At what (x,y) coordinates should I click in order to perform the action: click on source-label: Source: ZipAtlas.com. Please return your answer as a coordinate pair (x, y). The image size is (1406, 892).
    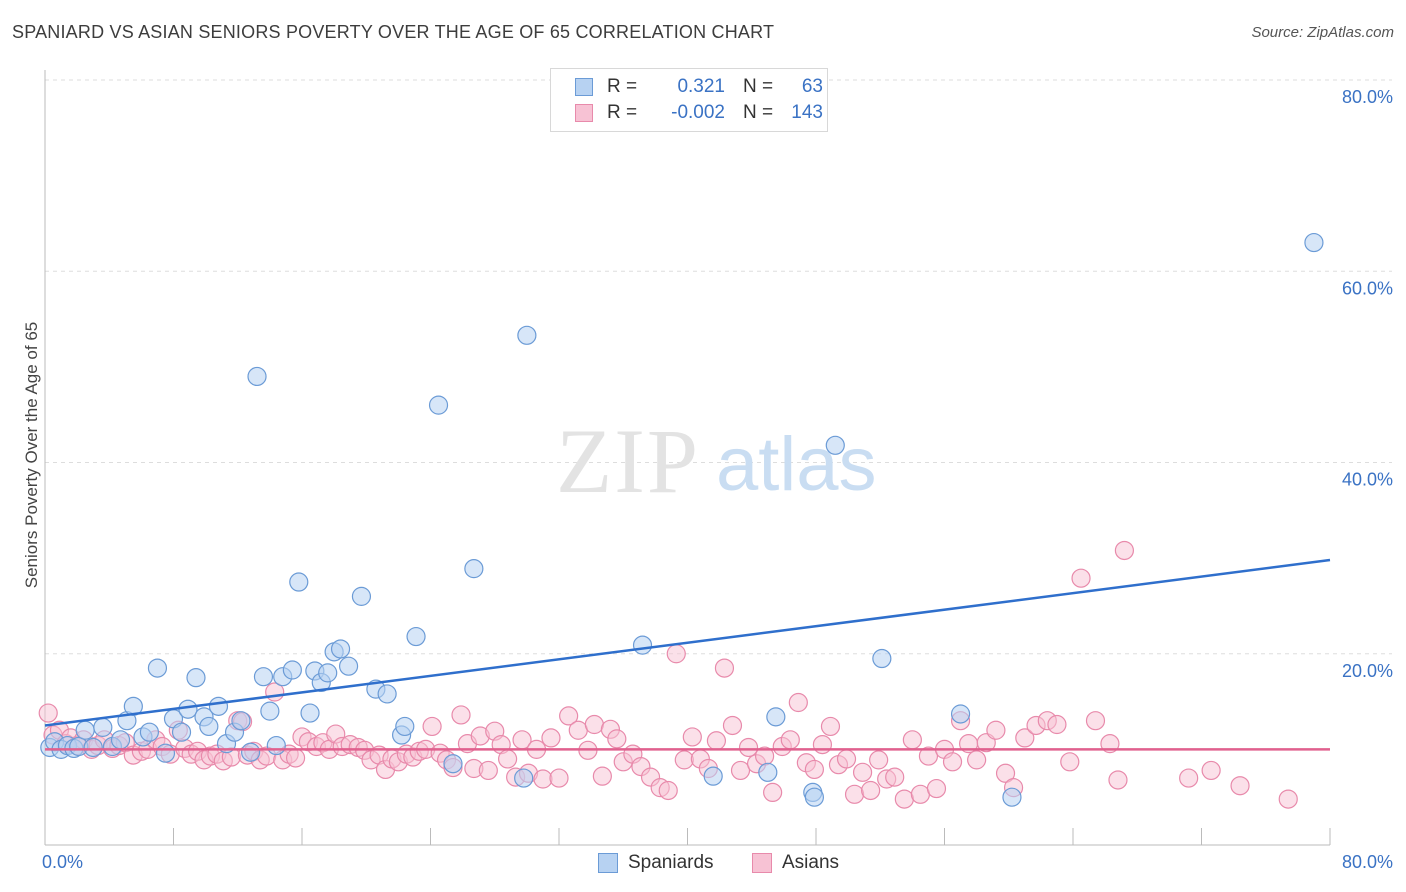
    Looking at the image, I should click on (1322, 32).